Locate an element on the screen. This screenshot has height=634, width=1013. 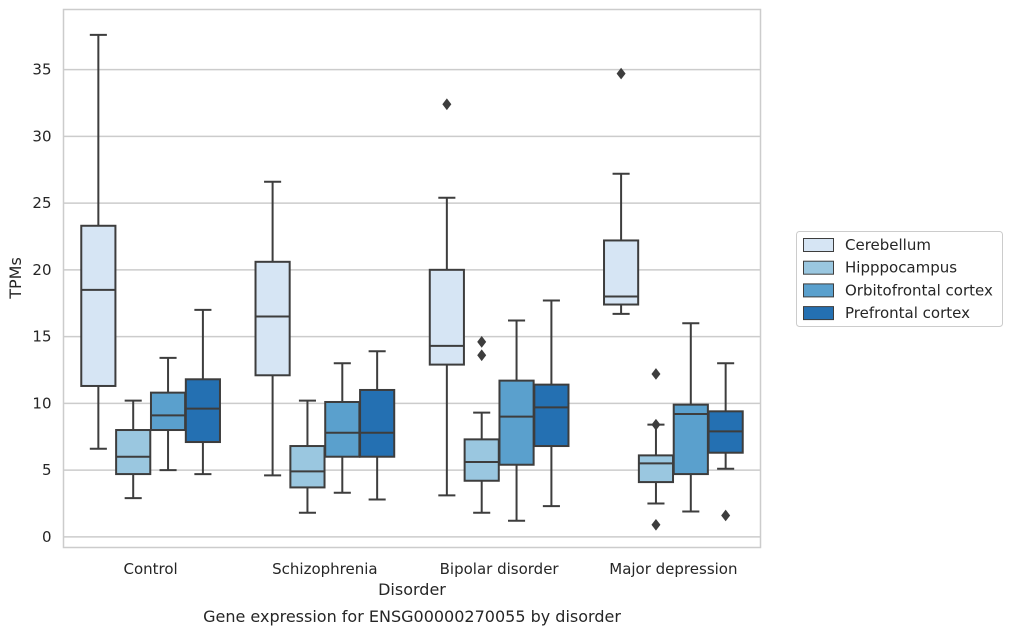
y-tick-label: 25 is located at coordinates (41, 203).